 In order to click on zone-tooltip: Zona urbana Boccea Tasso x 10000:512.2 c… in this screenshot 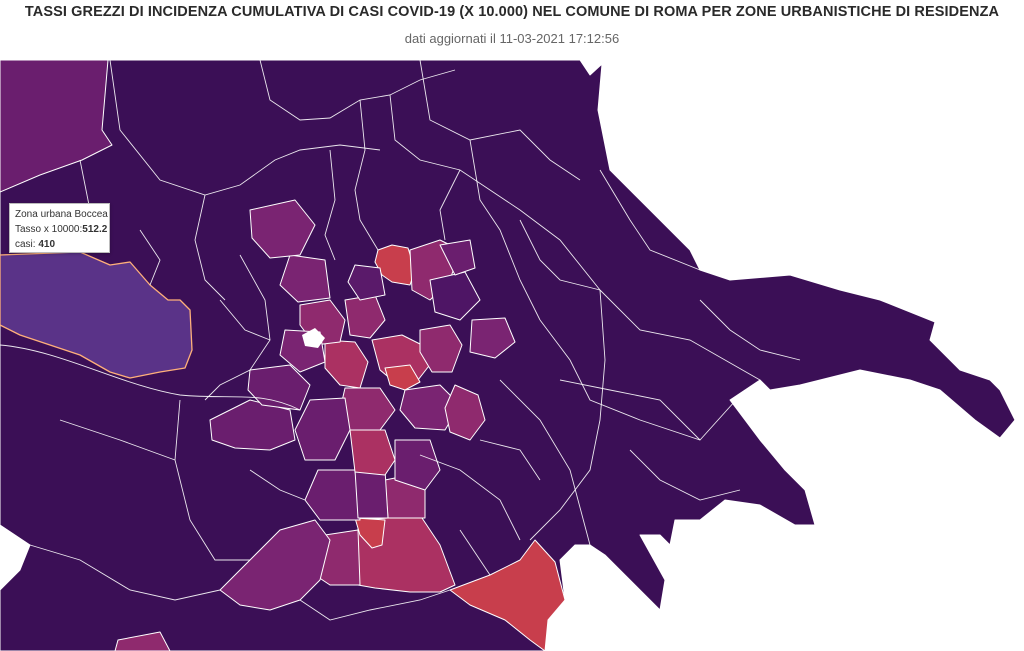, I will do `click(59, 228)`.